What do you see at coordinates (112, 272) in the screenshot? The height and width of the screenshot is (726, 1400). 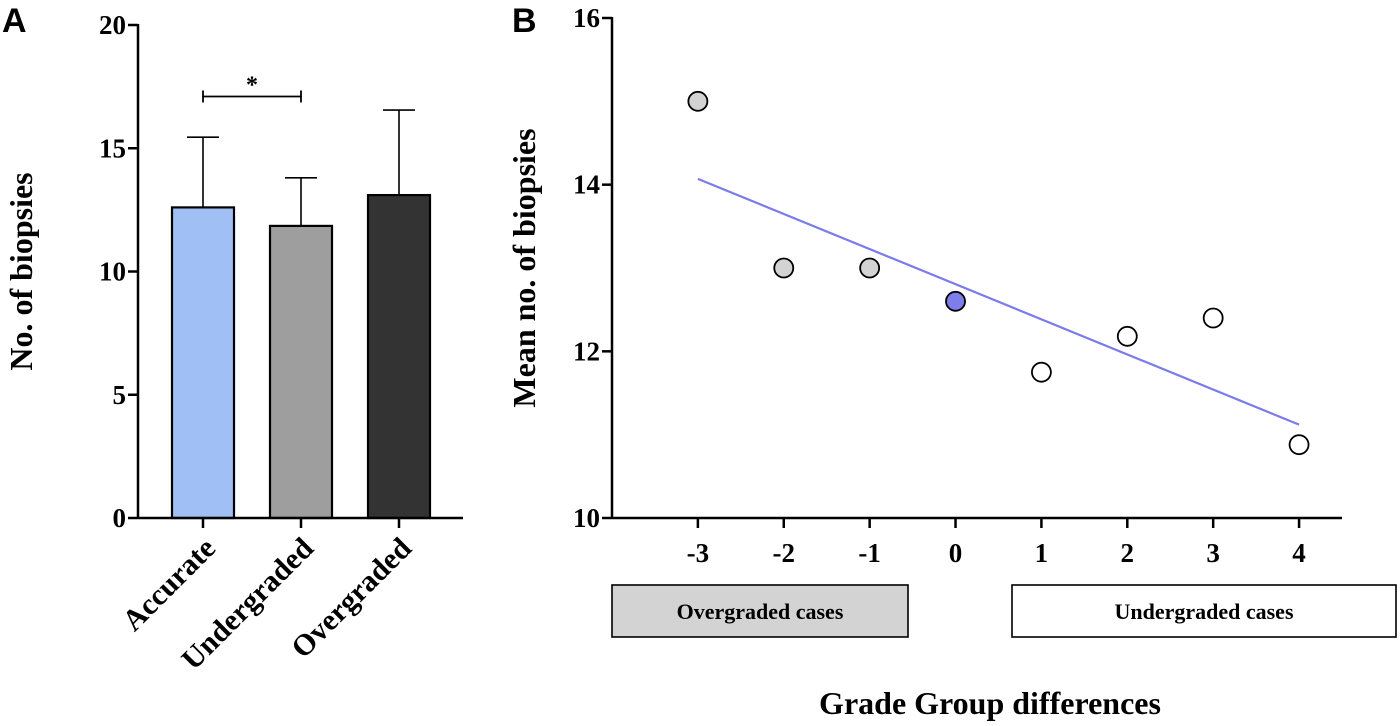 I see `panel-a-y-tick-label: 10` at bounding box center [112, 272].